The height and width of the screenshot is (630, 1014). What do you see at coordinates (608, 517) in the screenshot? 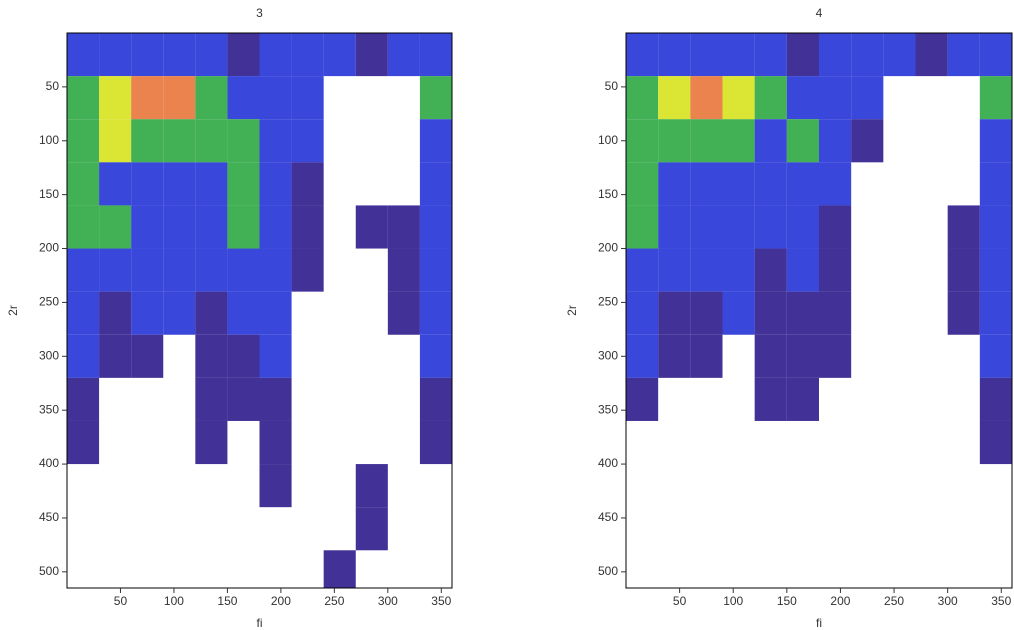
I see `y-tick-label: 450` at bounding box center [608, 517].